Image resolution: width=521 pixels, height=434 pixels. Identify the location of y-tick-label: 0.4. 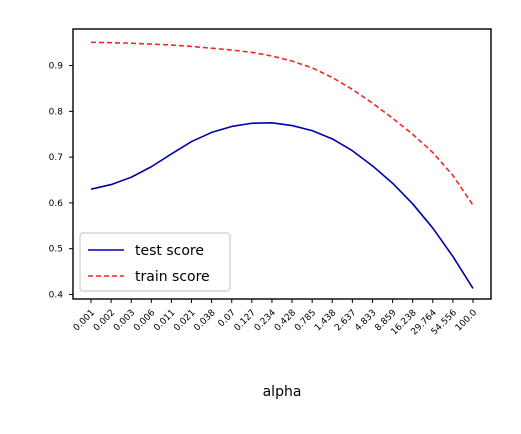
(56, 295).